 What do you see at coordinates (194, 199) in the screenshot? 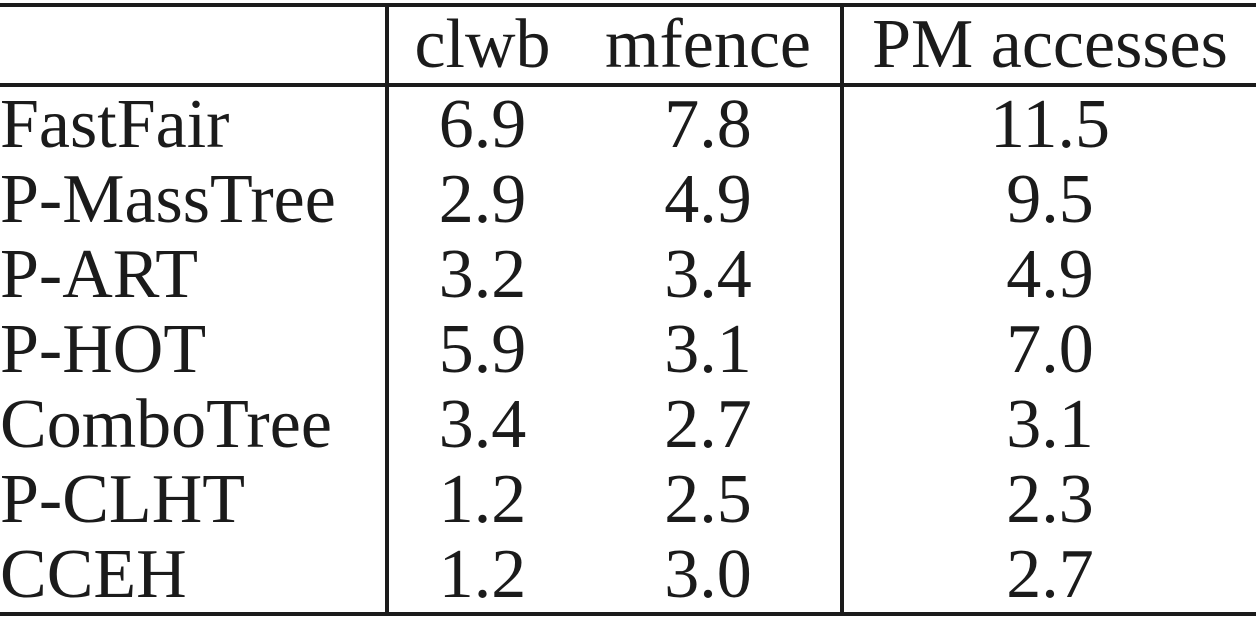
I see `row-label: P-MassTree` at bounding box center [194, 199].